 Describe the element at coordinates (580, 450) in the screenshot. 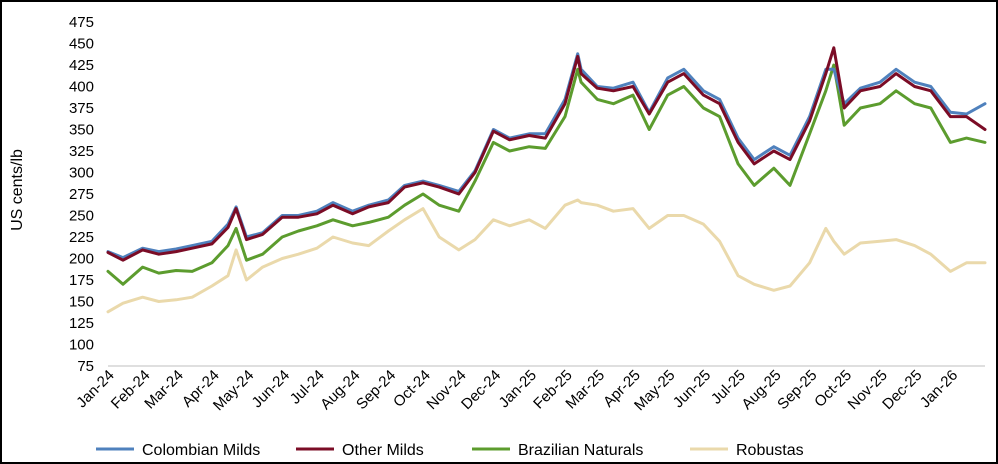

I see `legend-label: Brazilian Naturals` at that location.